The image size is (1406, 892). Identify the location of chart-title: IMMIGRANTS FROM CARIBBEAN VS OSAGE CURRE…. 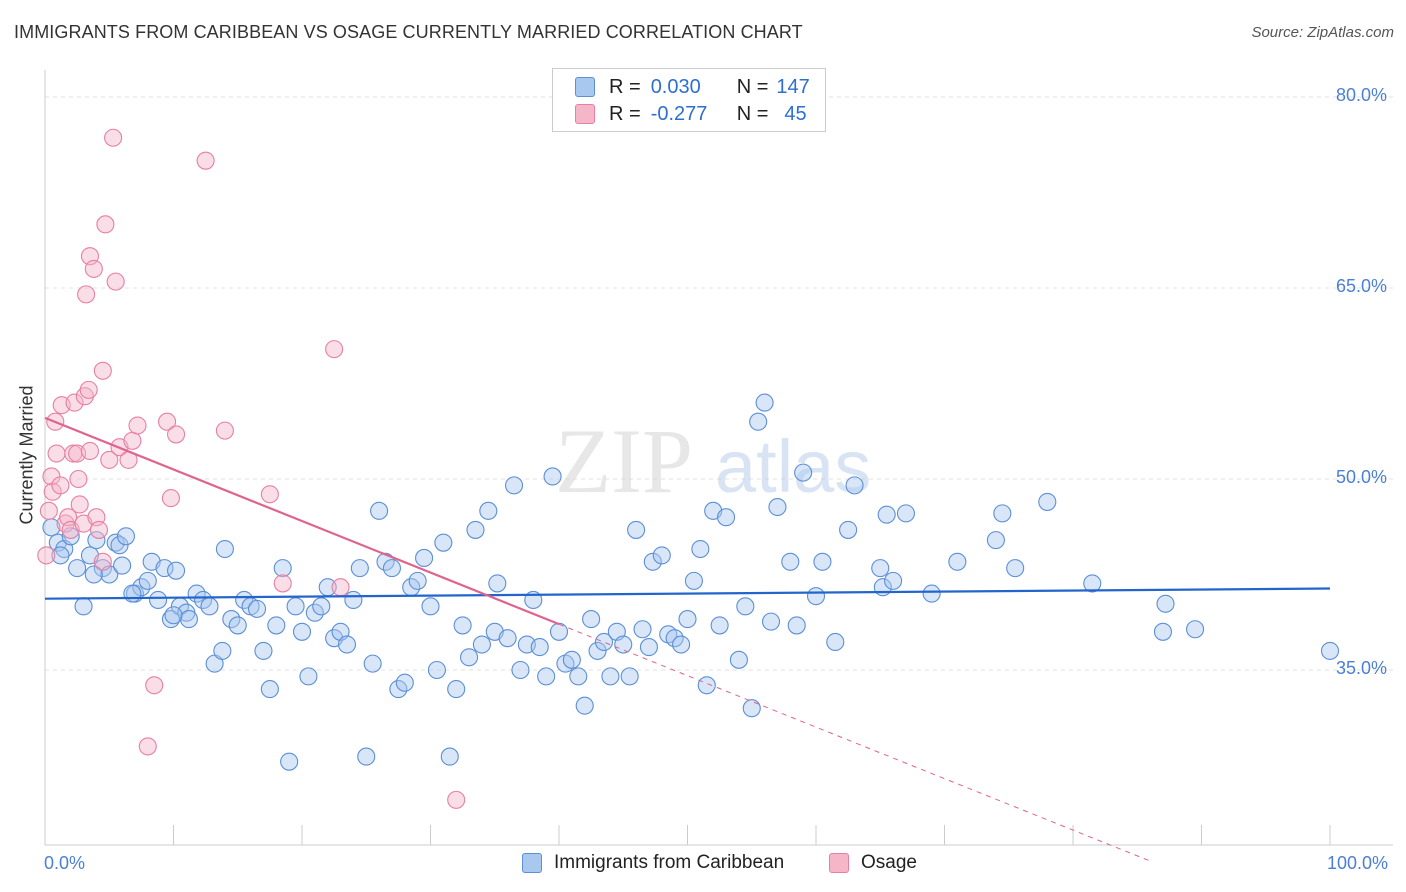
(408, 32).